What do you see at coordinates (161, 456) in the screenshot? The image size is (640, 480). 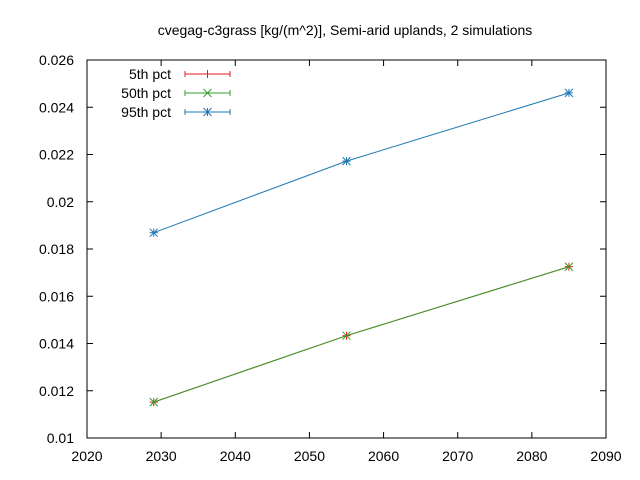 I see `x-tick-label: 2030` at bounding box center [161, 456].